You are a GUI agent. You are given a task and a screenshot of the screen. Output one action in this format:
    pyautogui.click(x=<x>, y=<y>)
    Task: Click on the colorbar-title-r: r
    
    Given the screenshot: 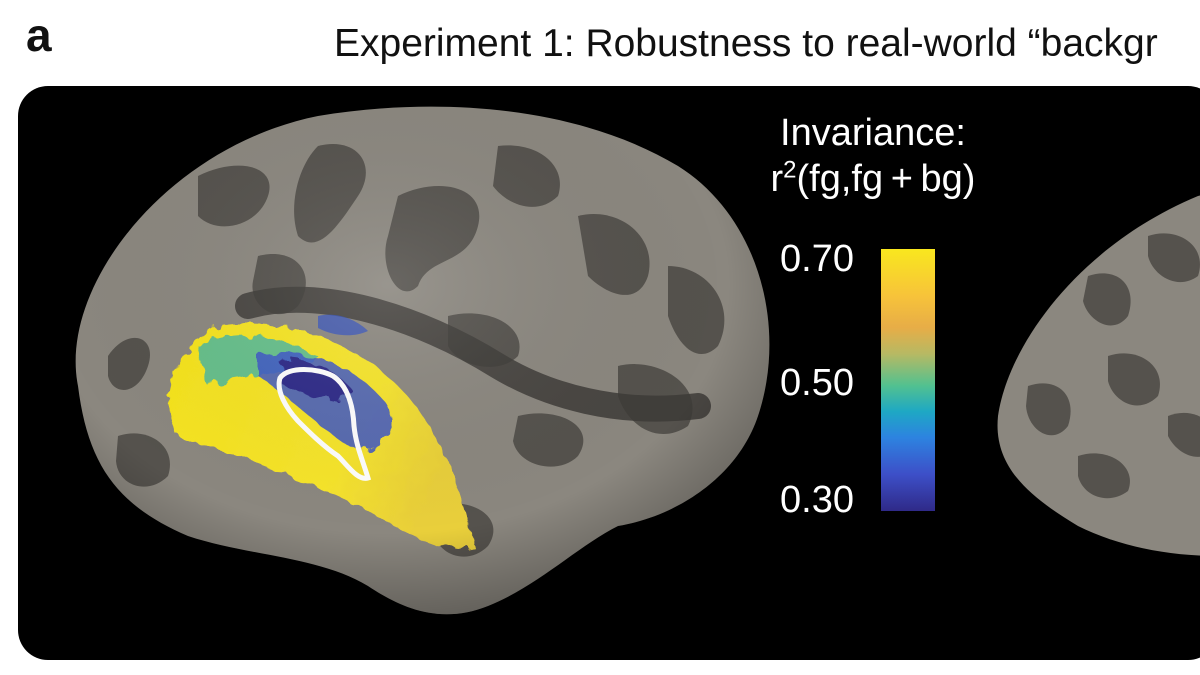 What is the action you would take?
    pyautogui.click(x=777, y=179)
    